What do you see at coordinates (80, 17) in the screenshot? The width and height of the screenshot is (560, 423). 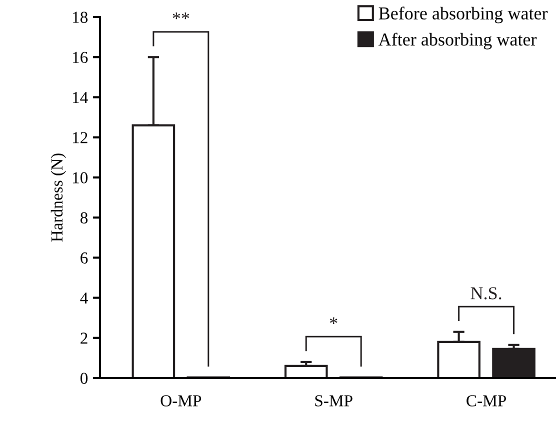 I see `y-tick-label: 18` at bounding box center [80, 17].